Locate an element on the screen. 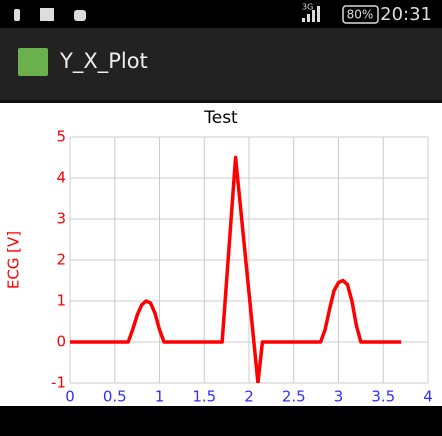 This screenshot has width=442, height=436. y-tick-label: -1 is located at coordinates (58, 383).